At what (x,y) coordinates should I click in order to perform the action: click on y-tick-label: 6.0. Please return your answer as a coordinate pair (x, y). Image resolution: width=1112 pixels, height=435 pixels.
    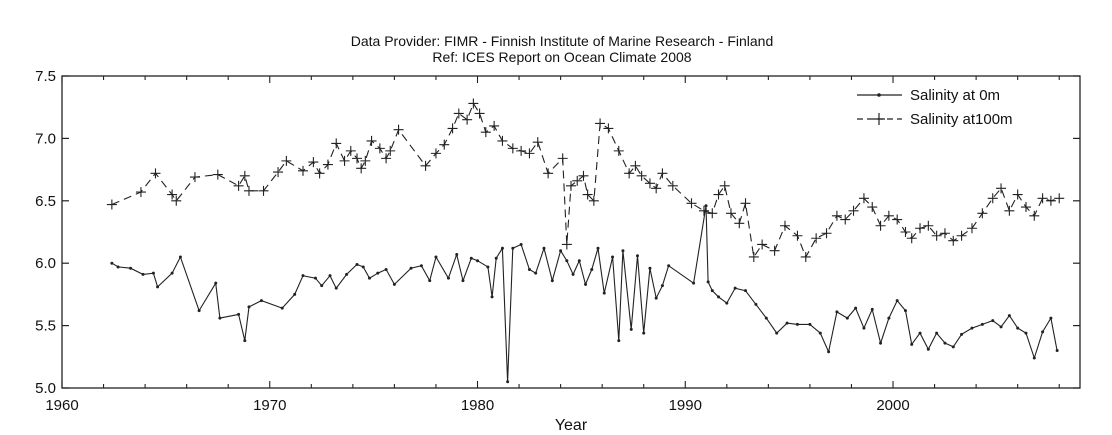
    Looking at the image, I should click on (45, 263).